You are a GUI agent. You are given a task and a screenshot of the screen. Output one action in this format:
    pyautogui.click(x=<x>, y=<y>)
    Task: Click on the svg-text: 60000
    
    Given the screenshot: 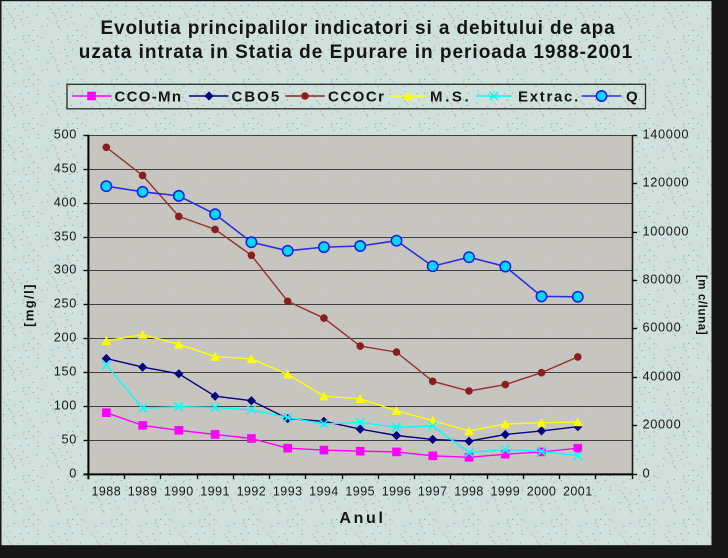 What is the action you would take?
    pyautogui.click(x=662, y=327)
    